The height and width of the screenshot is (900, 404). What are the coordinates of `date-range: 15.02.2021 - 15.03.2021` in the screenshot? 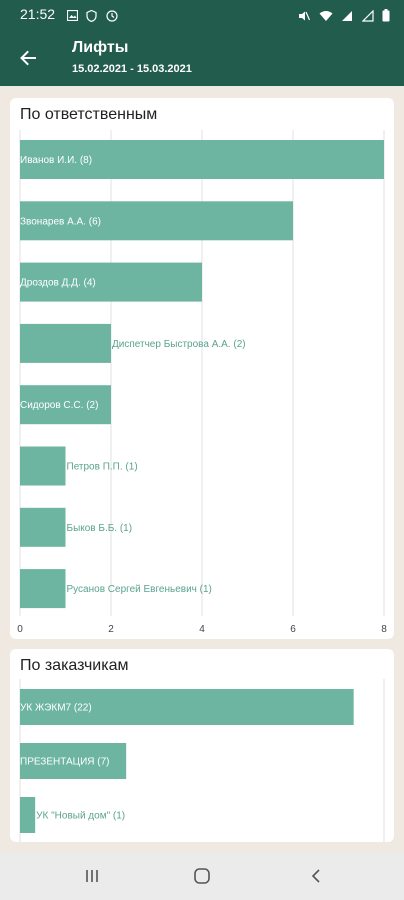 It's located at (132, 69).